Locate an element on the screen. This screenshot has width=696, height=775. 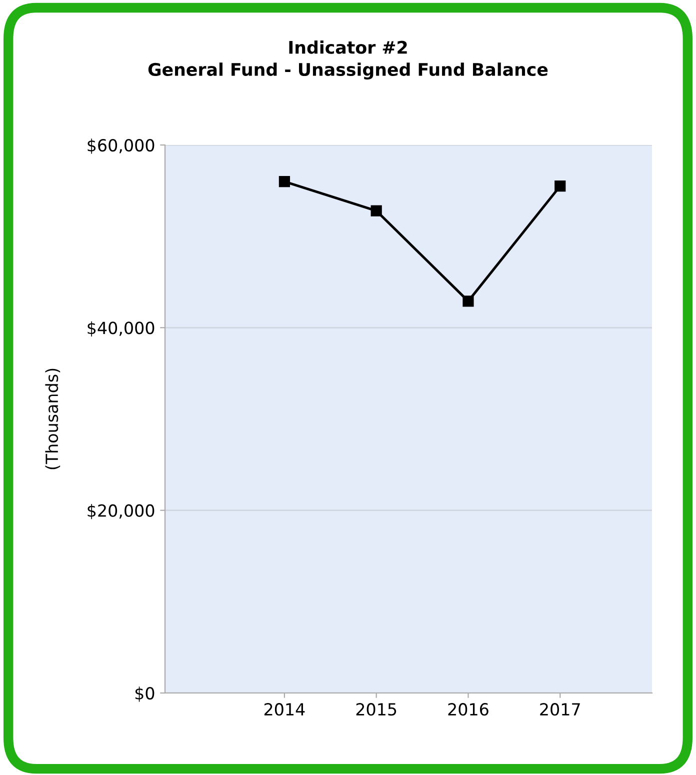
y-tick-label: $20,000 is located at coordinates (121, 512).